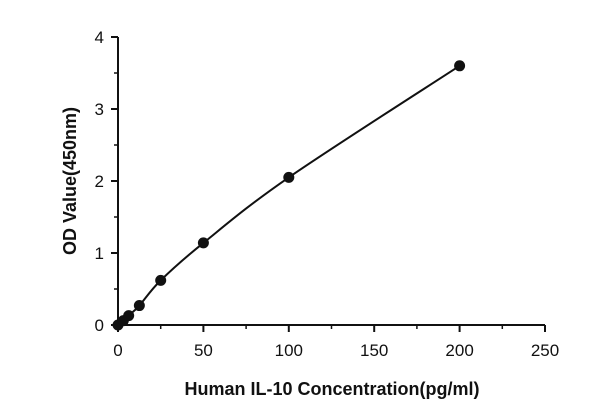 Image resolution: width=600 pixels, height=415 pixels. What do you see at coordinates (99, 253) in the screenshot?
I see `y-tick-label: 1` at bounding box center [99, 253].